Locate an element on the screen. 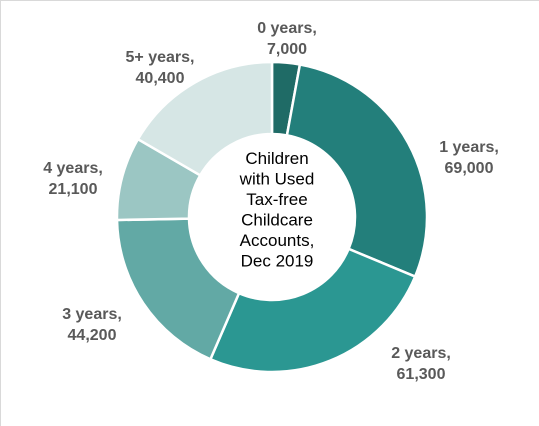 This screenshot has width=539, height=426. data-label-0-years: 0 years, 7,000 is located at coordinates (287, 39).